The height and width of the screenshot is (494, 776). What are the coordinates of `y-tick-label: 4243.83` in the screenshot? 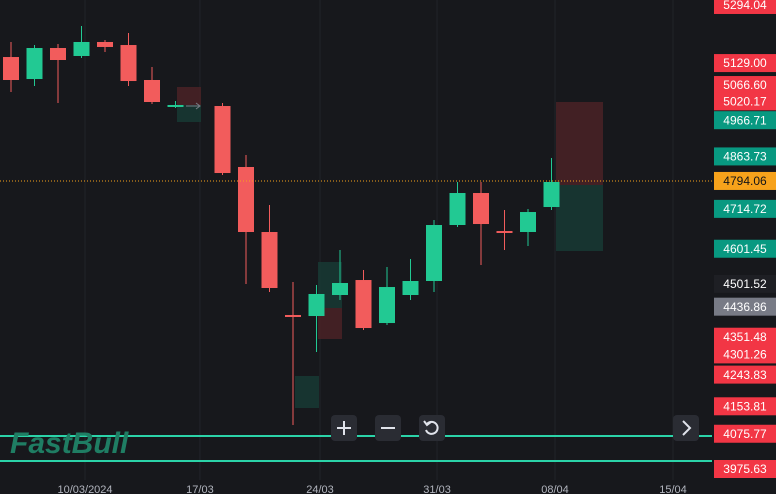 It's located at (745, 375).